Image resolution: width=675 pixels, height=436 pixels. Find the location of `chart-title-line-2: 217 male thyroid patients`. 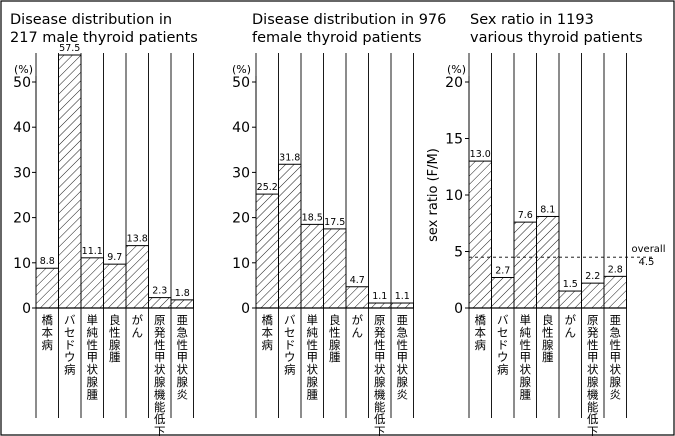

chart-title-line-2: 217 male thyroid patients is located at coordinates (104, 38).